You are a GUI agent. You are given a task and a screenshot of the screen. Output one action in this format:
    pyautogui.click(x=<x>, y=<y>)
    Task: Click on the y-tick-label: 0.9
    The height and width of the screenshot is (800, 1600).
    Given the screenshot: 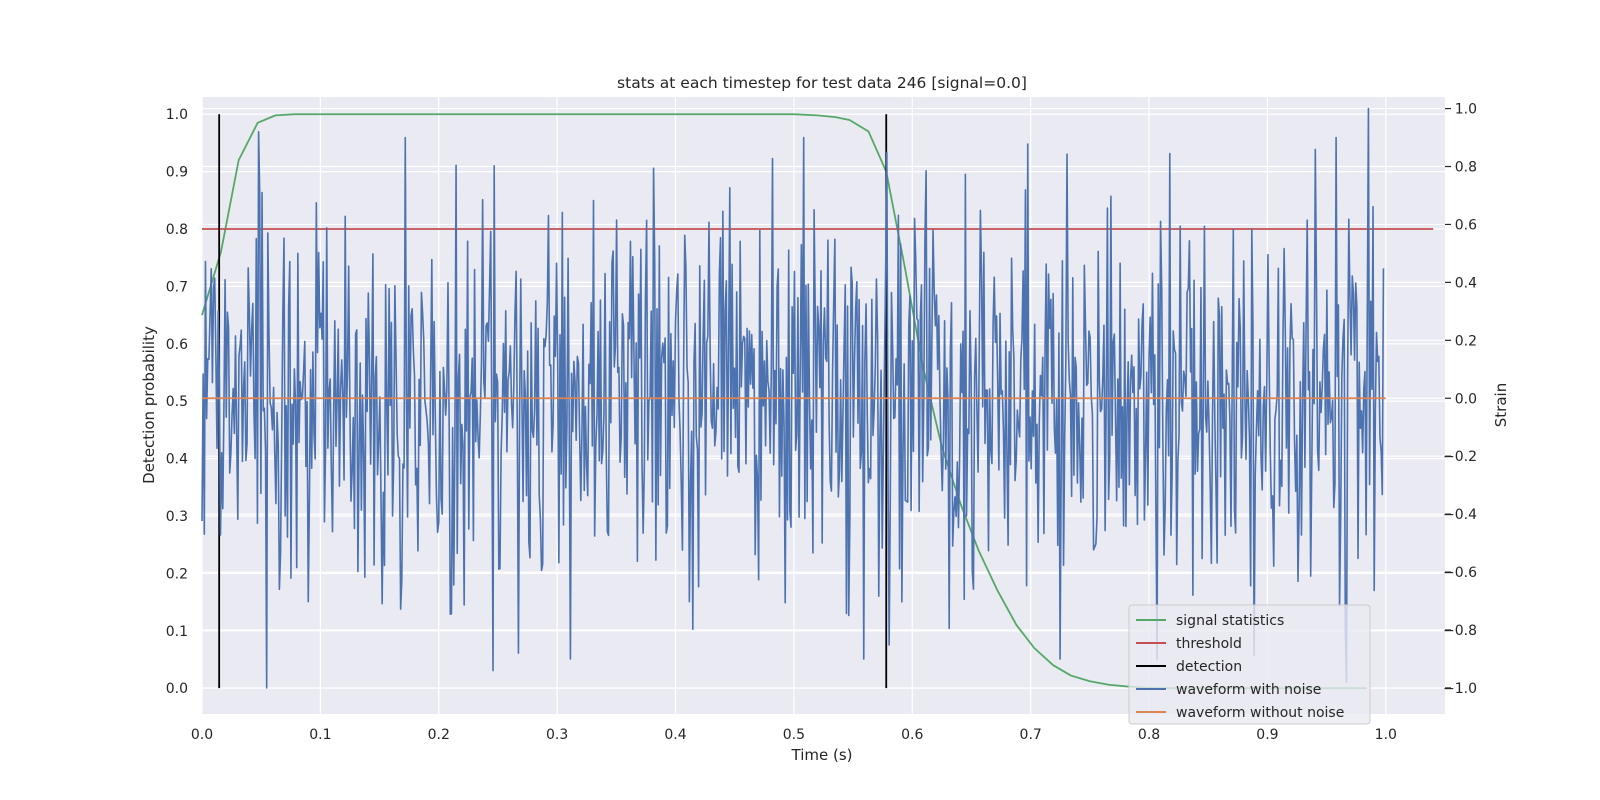 What is the action you would take?
    pyautogui.click(x=177, y=173)
    